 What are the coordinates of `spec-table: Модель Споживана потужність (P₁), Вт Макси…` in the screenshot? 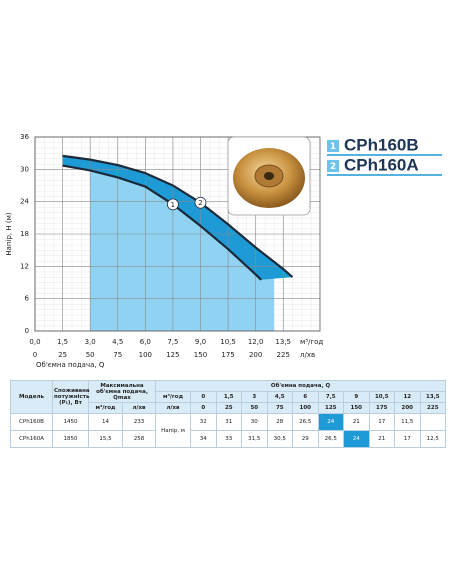 It's located at (228, 414).